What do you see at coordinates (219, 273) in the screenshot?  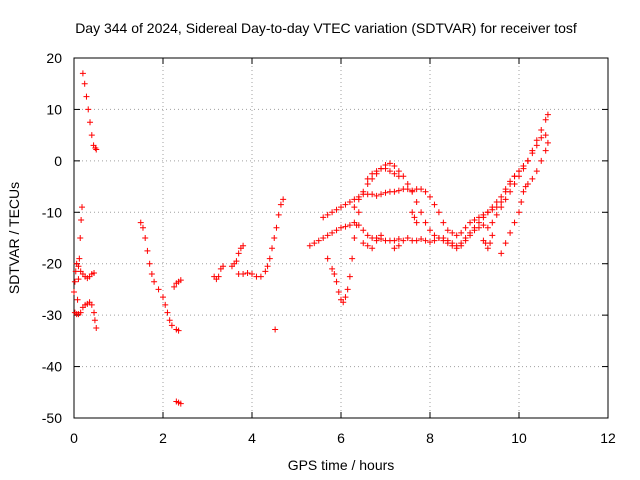 I see `series-seg-h` at bounding box center [219, 273].